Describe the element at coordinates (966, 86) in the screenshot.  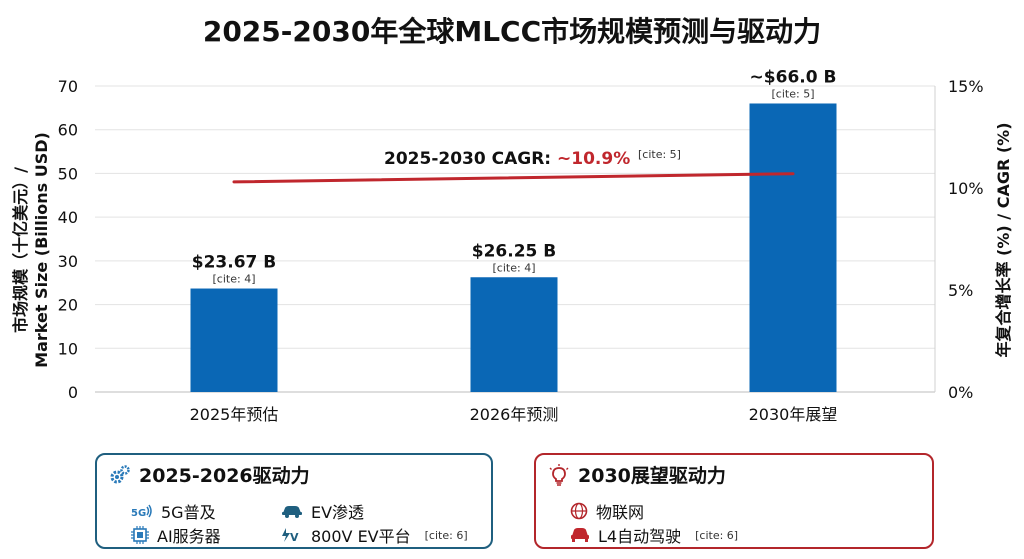
I see `y-tick-right: 15%` at that location.